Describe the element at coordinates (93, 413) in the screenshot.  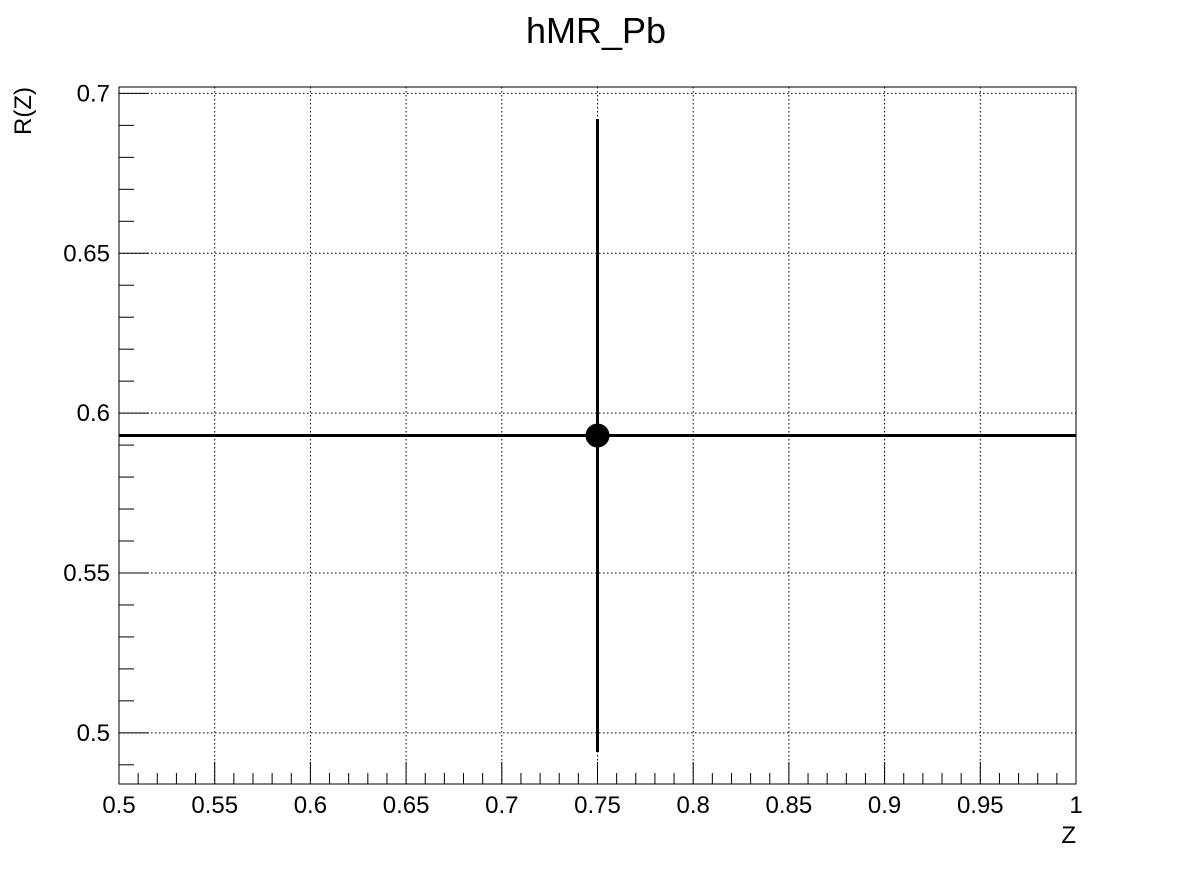
I see `y-tick-label: 0.6` at that location.